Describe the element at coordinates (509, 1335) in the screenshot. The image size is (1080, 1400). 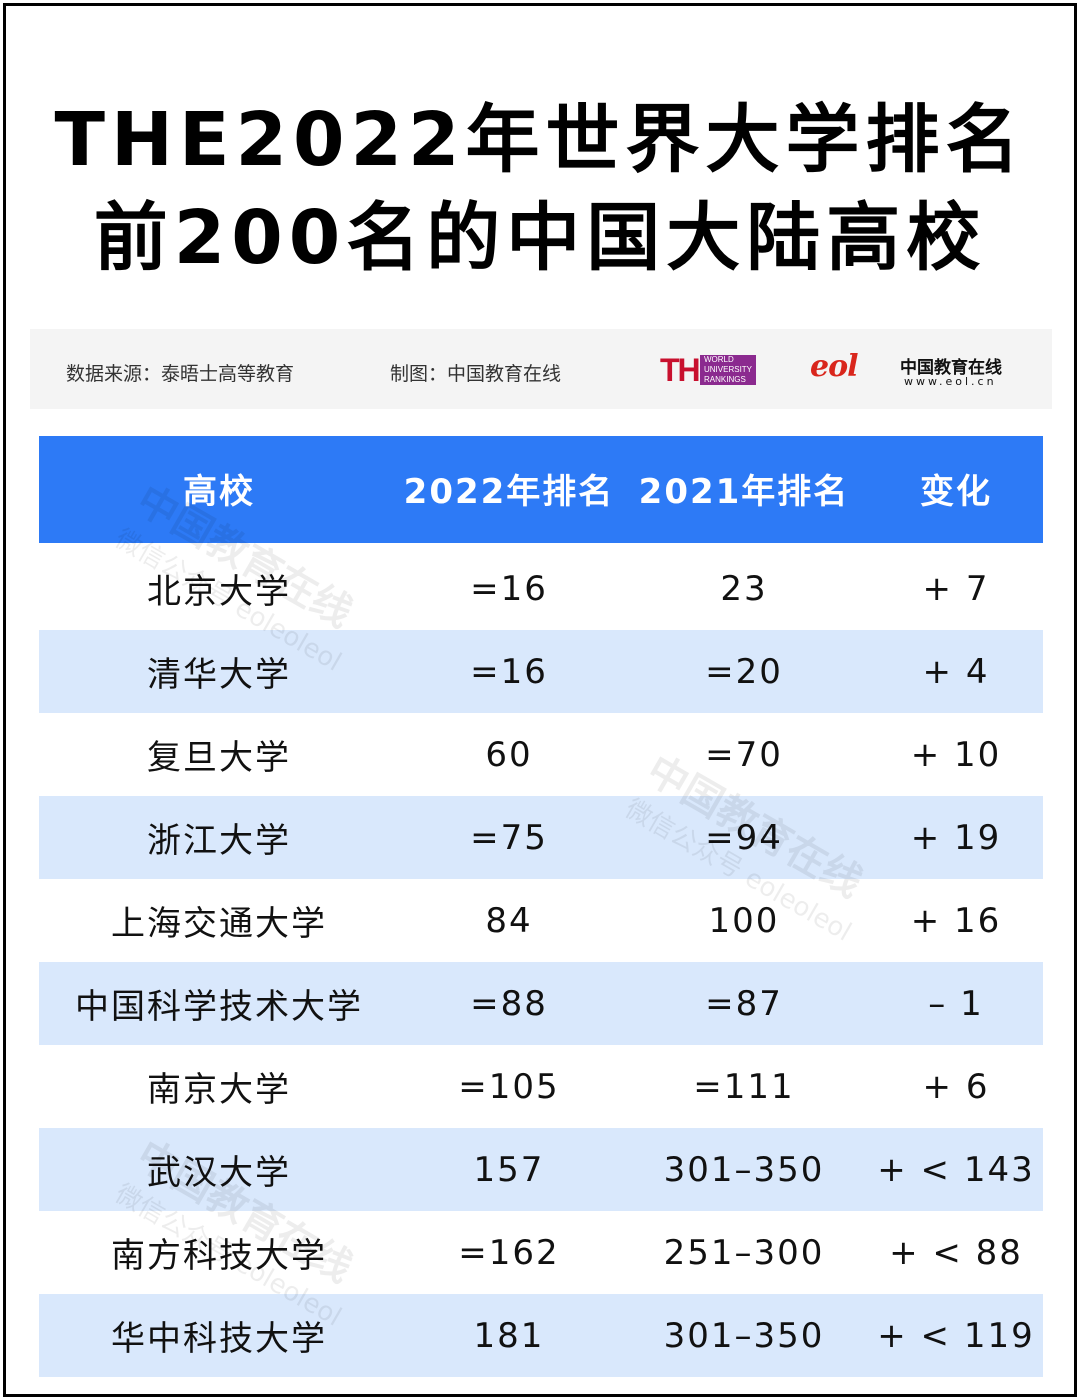
I see `rank-2022-cell: 181` at that location.